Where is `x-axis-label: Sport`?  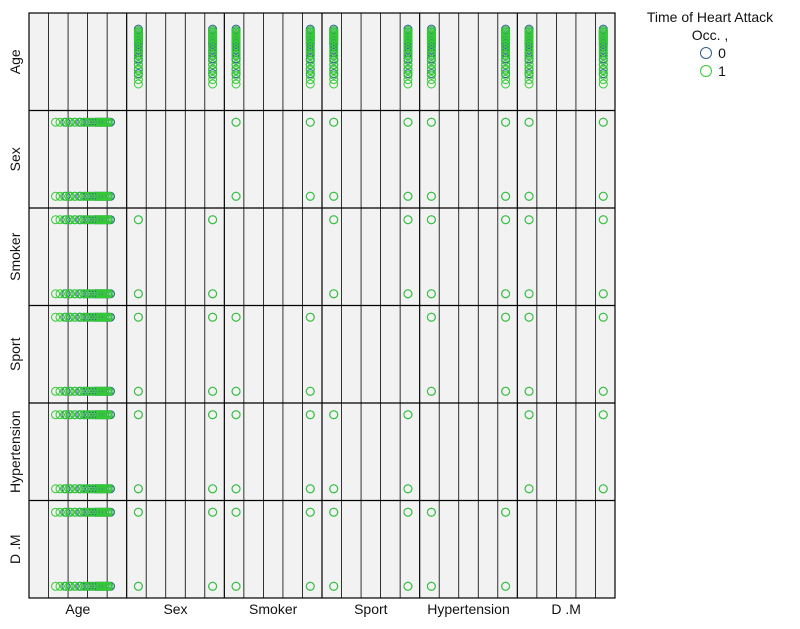
x-axis-label: Sport is located at coordinates (371, 609).